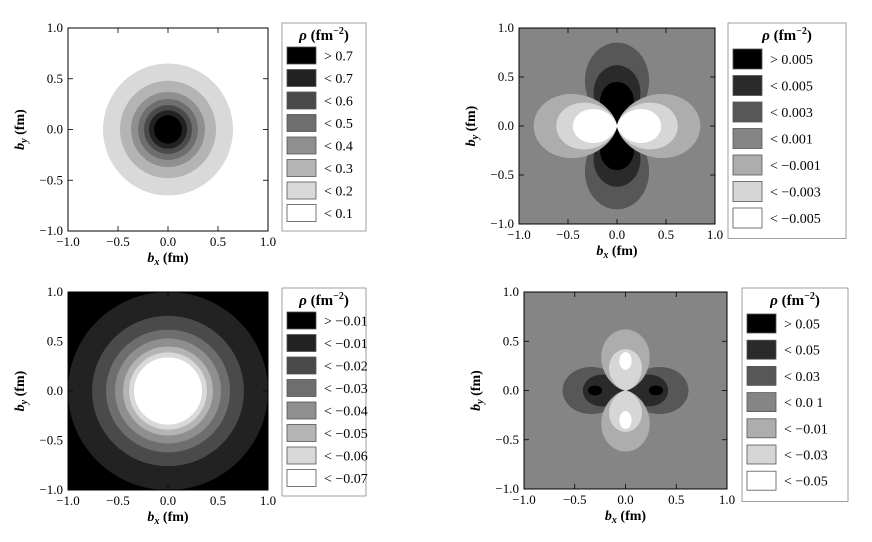 This screenshot has width=872, height=542. What do you see at coordinates (338, 147) in the screenshot?
I see `legend-entry: < 0.4` at bounding box center [338, 147].